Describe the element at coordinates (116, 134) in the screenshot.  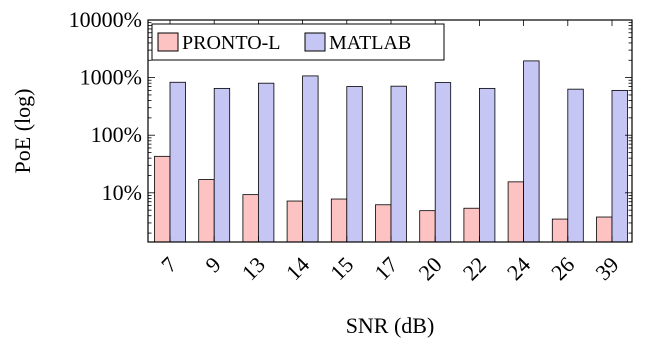
I see `y-tick-label: 100%` at that location.